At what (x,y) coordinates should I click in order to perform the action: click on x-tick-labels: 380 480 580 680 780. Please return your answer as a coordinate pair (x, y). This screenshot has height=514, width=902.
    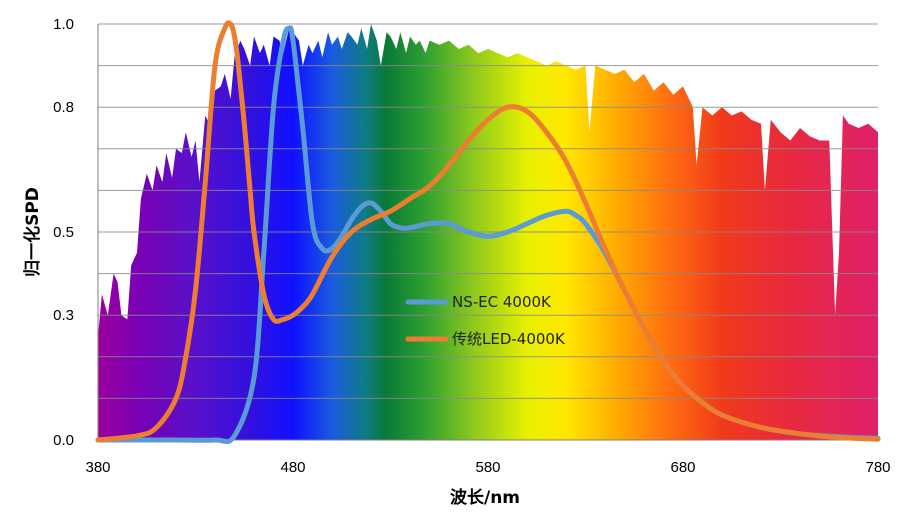
    Looking at the image, I should click on (487, 467).